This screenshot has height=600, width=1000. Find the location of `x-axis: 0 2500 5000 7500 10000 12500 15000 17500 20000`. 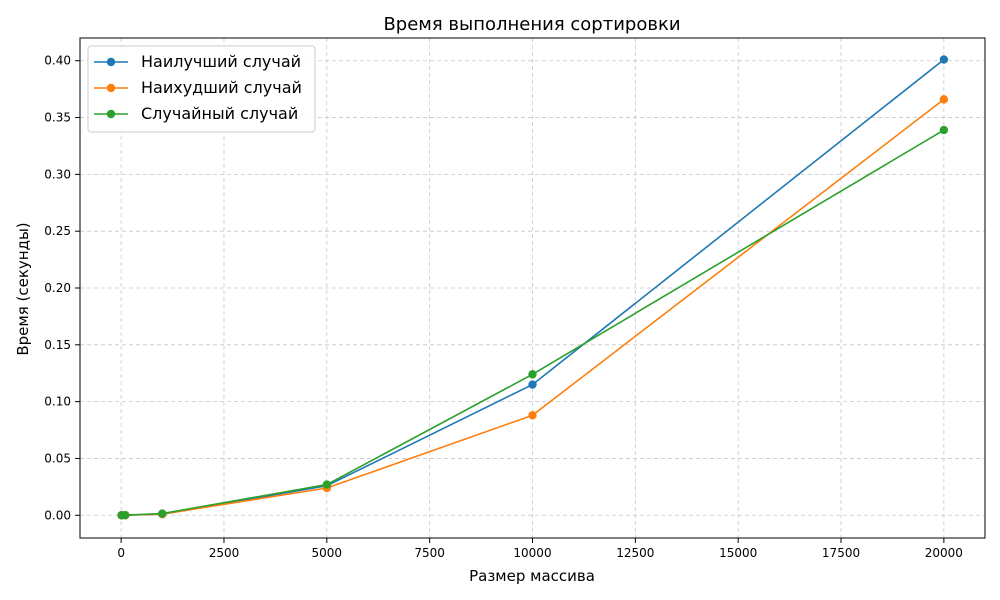

x-axis: 0 2500 5000 7500 10000 12500 15000 17500 20000 is located at coordinates (540, 549).